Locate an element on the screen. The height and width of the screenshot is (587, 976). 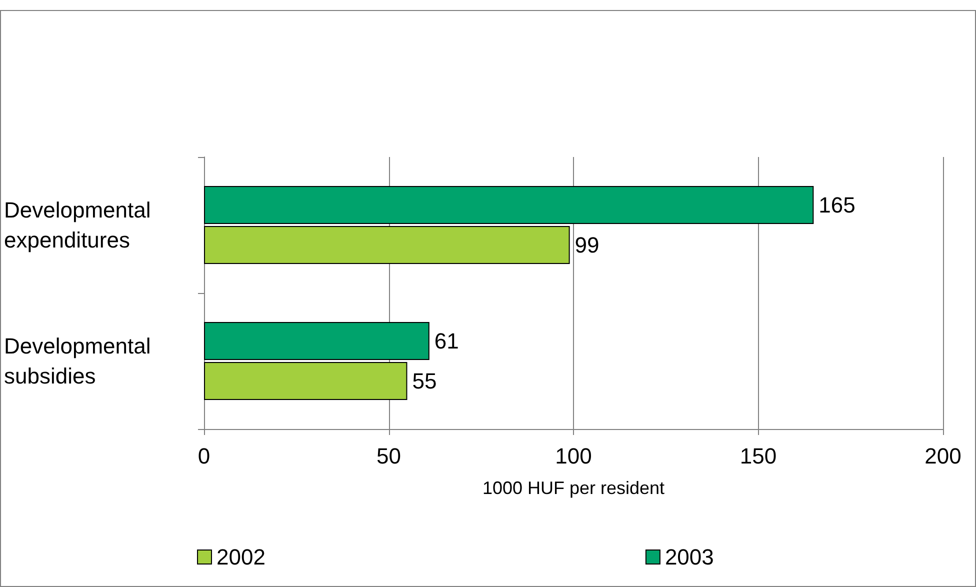
x-tick-label: 50 is located at coordinates (388, 456).